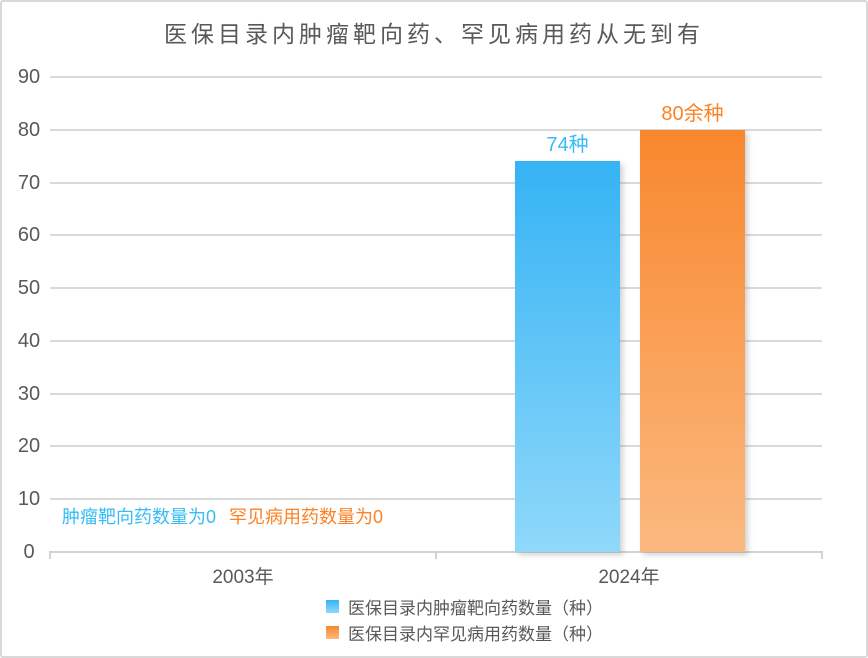  Describe the element at coordinates (29, 552) in the screenshot. I see `y-axis-label: 0` at that location.